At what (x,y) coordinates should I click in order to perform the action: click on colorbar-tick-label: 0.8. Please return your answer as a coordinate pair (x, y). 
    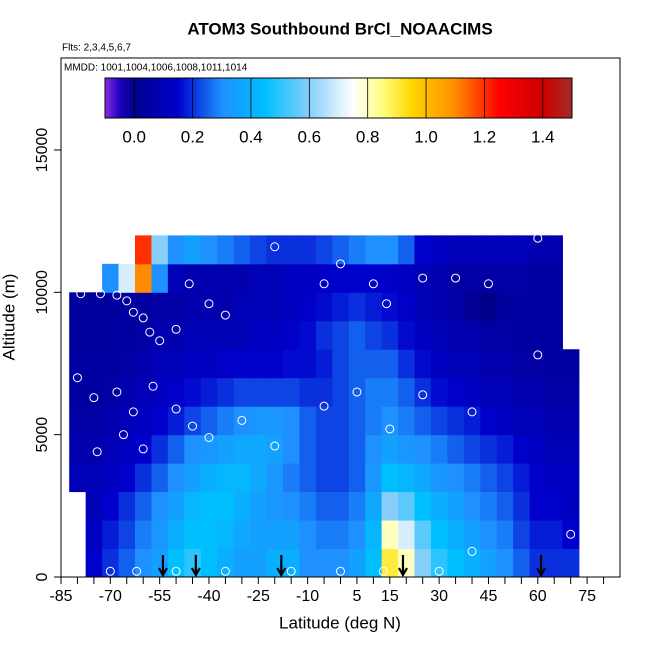
    Looking at the image, I should click on (368, 136).